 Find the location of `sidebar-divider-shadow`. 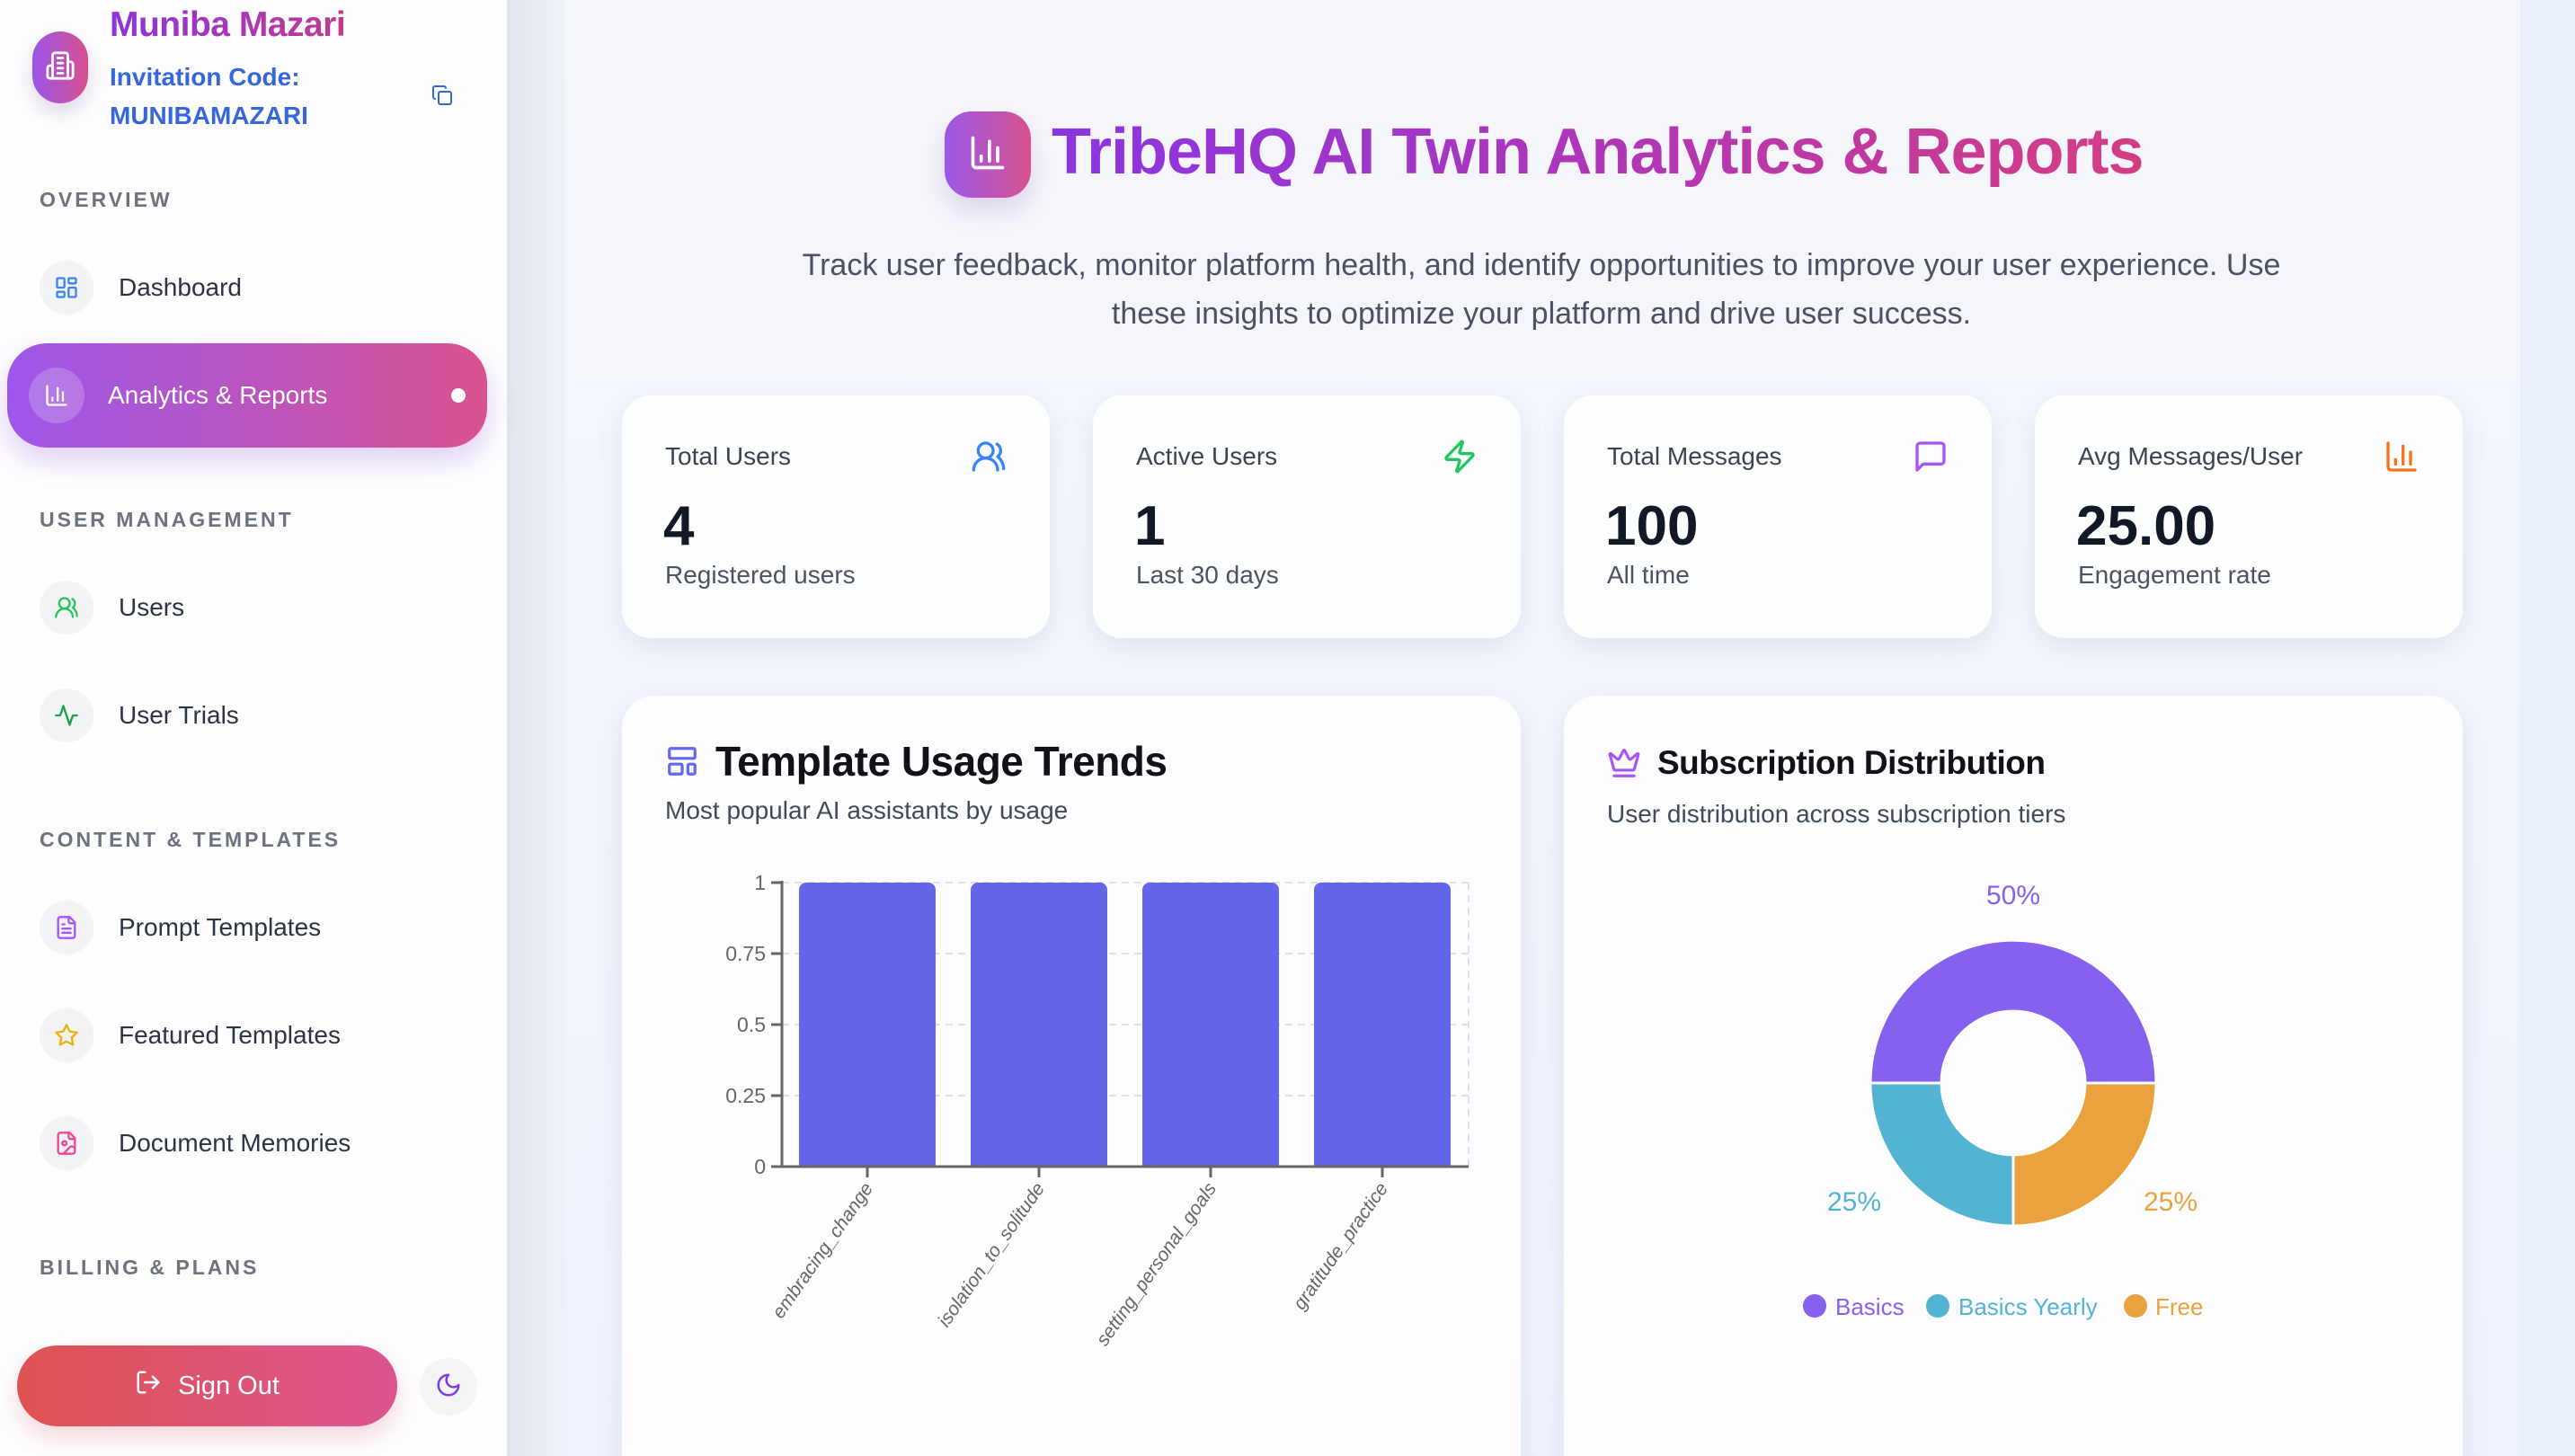

sidebar-divider-shadow is located at coordinates (535, 728).